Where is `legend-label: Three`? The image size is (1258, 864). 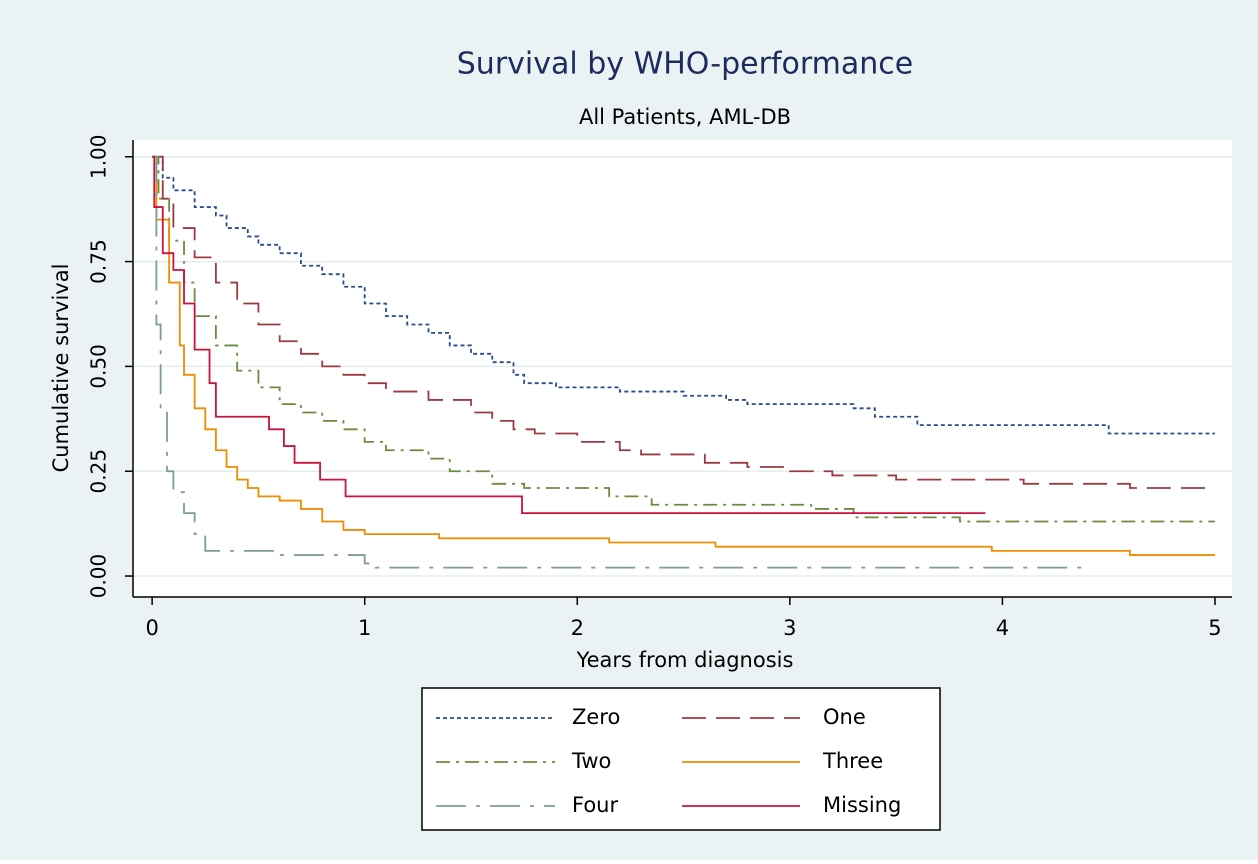
legend-label: Three is located at coordinates (852, 761).